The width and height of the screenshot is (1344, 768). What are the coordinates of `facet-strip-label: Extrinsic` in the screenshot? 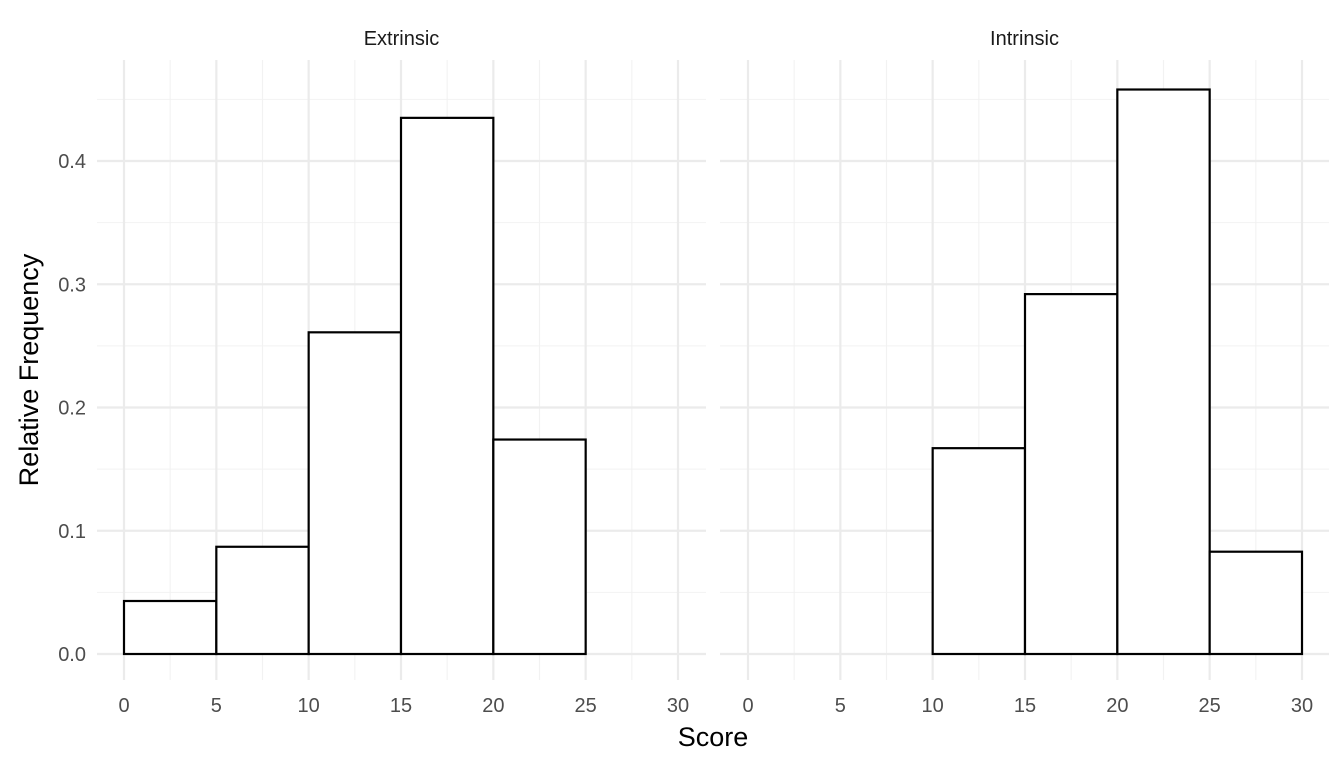 It's located at (402, 39).